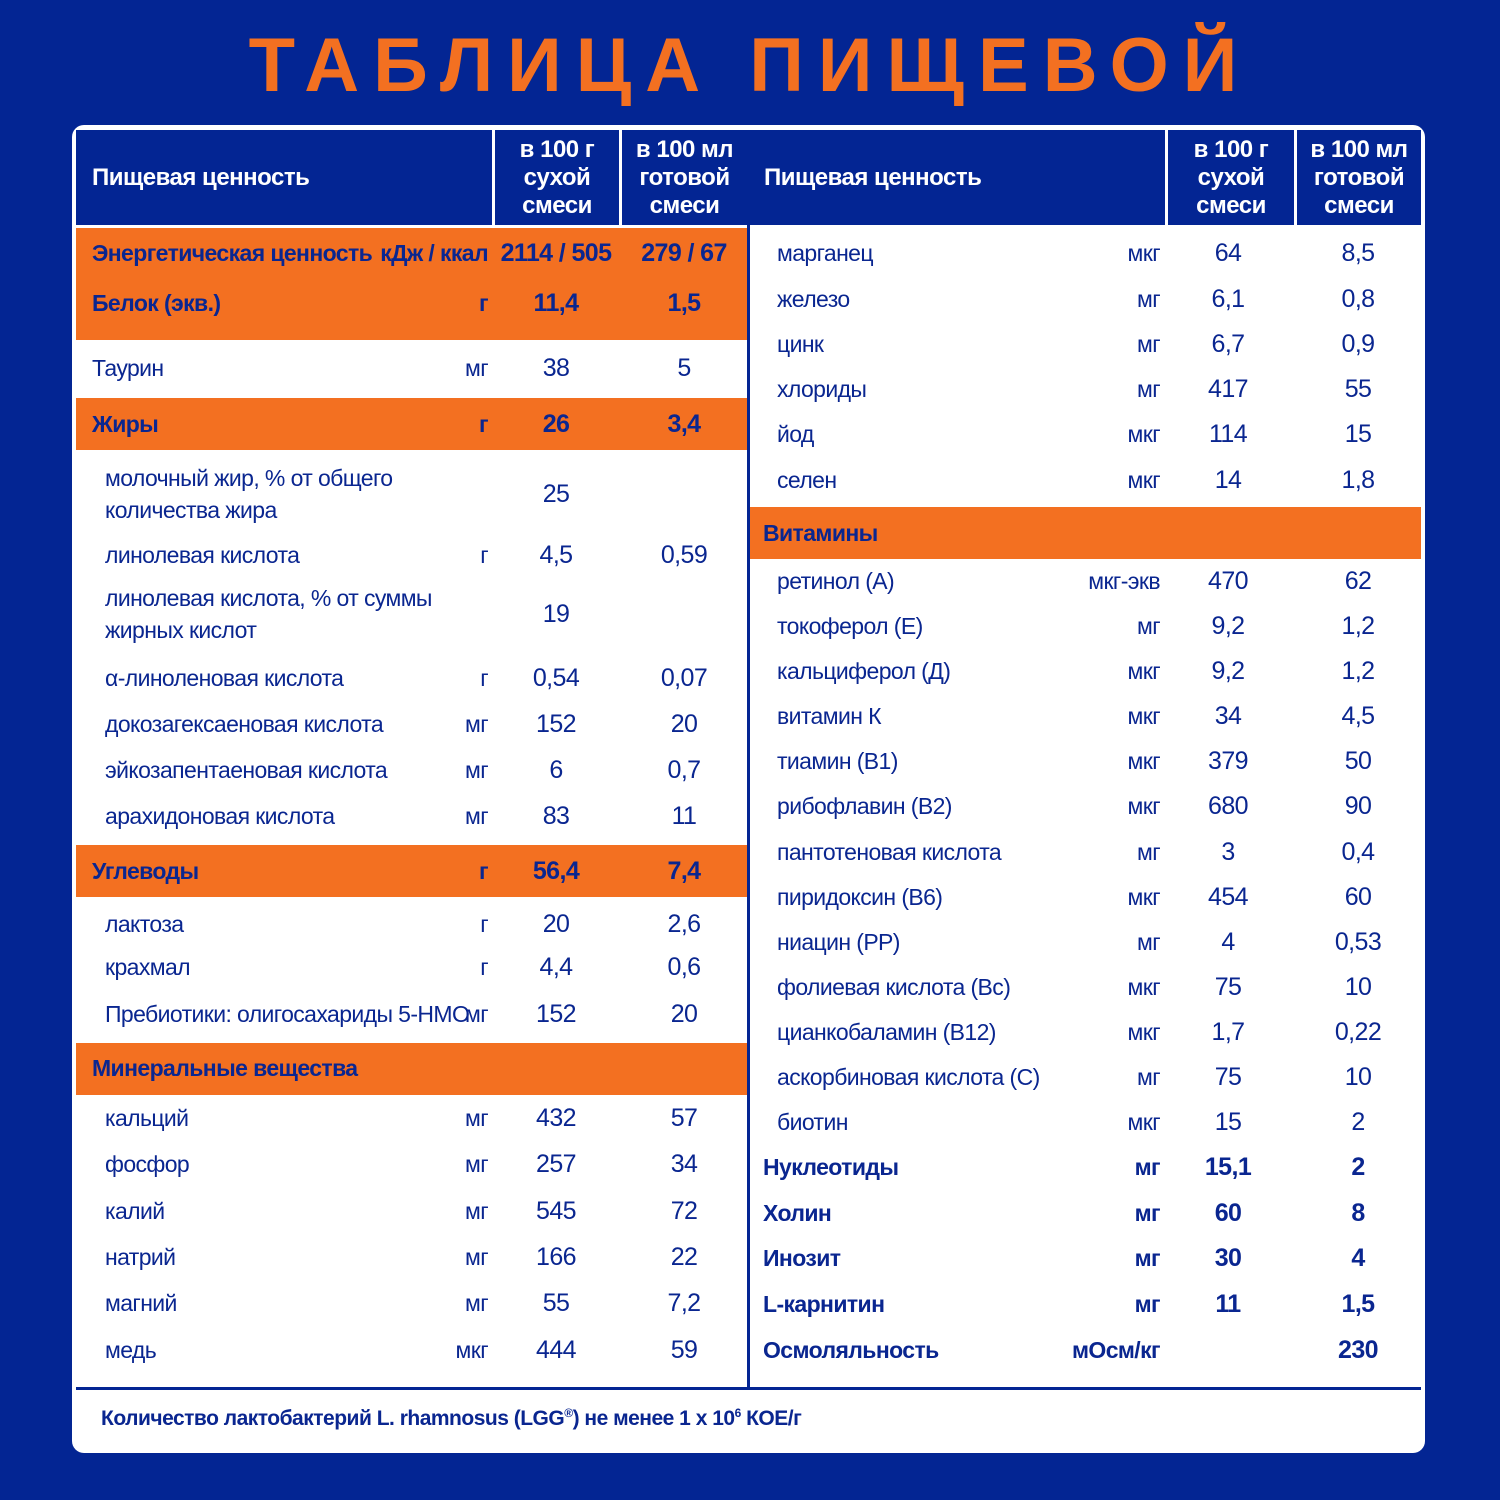  What do you see at coordinates (148, 967) in the screenshot?
I see `row-name: крахмал` at bounding box center [148, 967].